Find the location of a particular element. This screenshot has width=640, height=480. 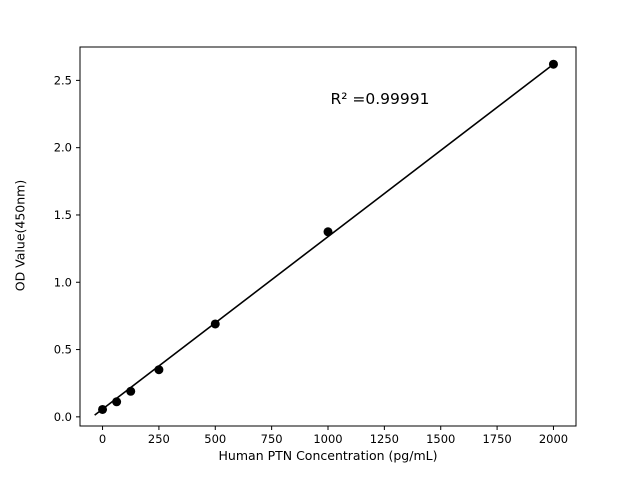

y-tick-label: 2.5 is located at coordinates (63, 80).